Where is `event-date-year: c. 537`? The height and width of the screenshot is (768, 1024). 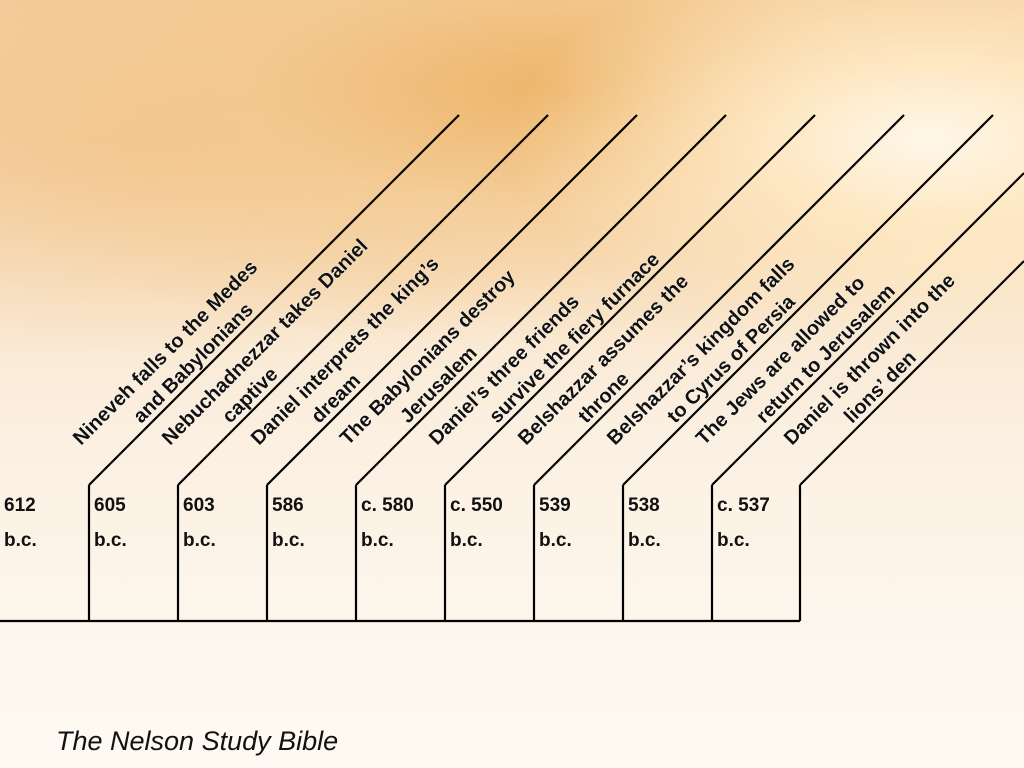
event-date-year: c. 537 is located at coordinates (743, 505).